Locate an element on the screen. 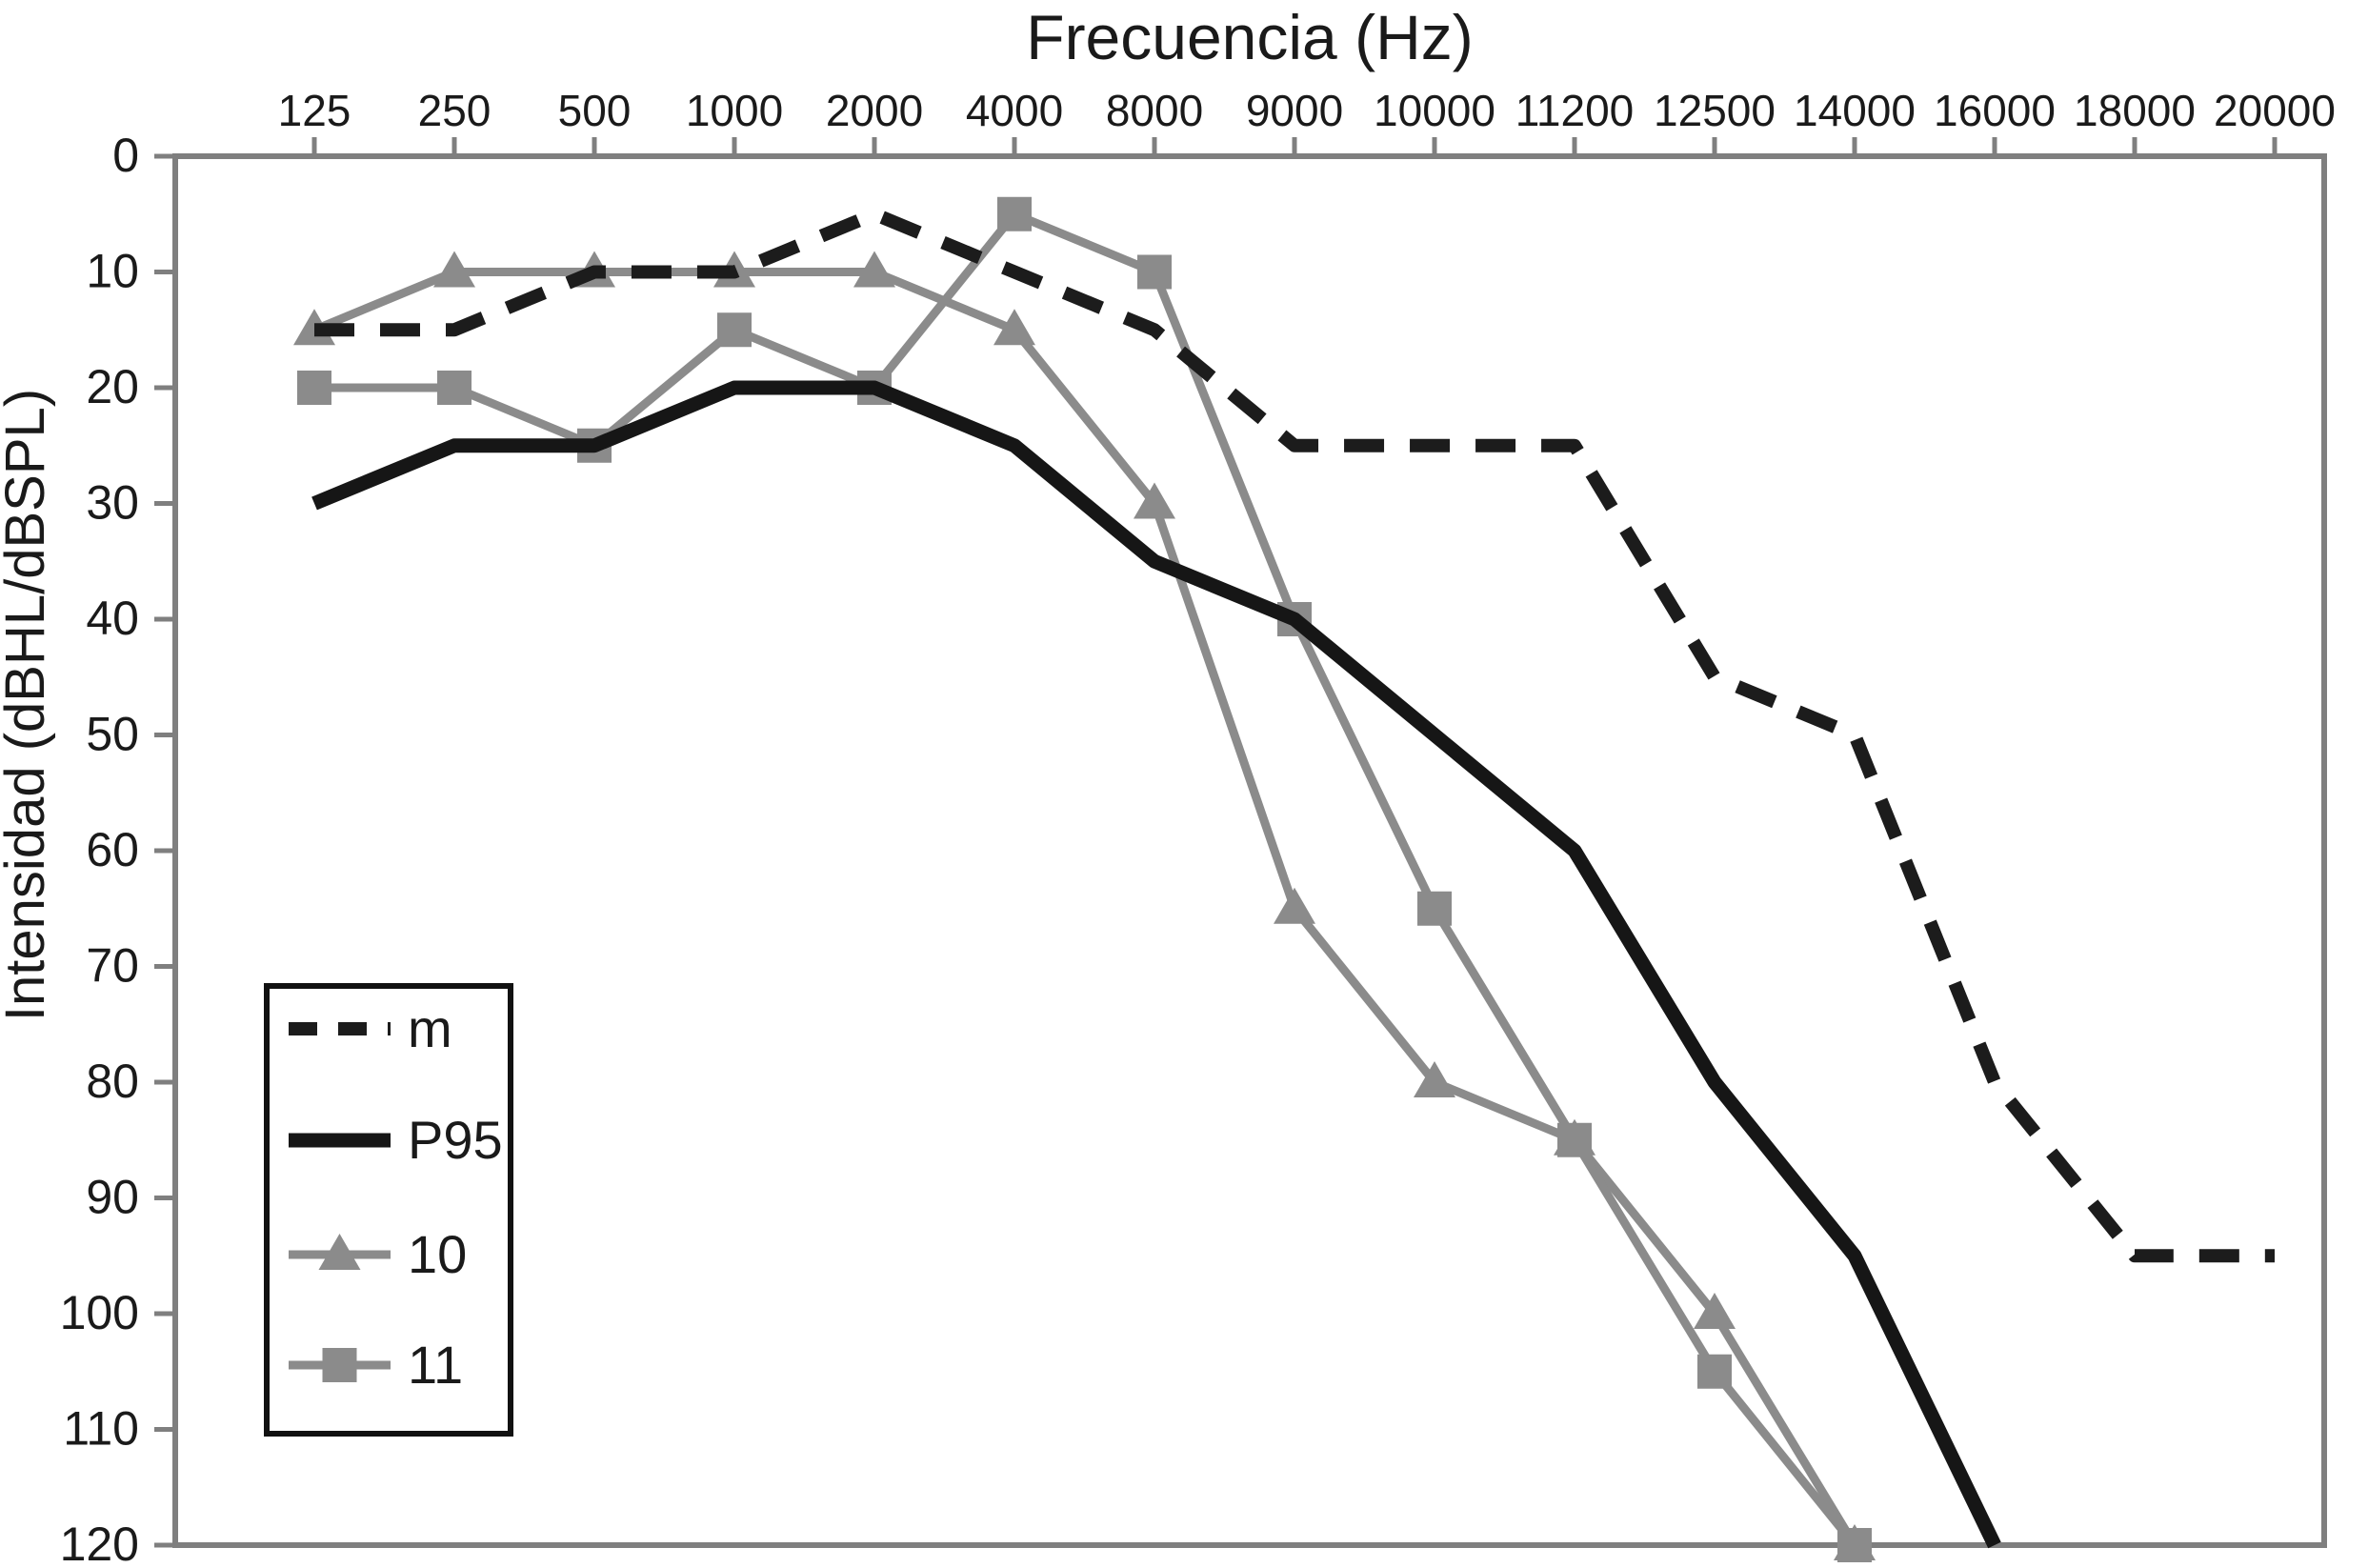 The image size is (2368, 1568). x-tick-label: 4000 is located at coordinates (1015, 111).